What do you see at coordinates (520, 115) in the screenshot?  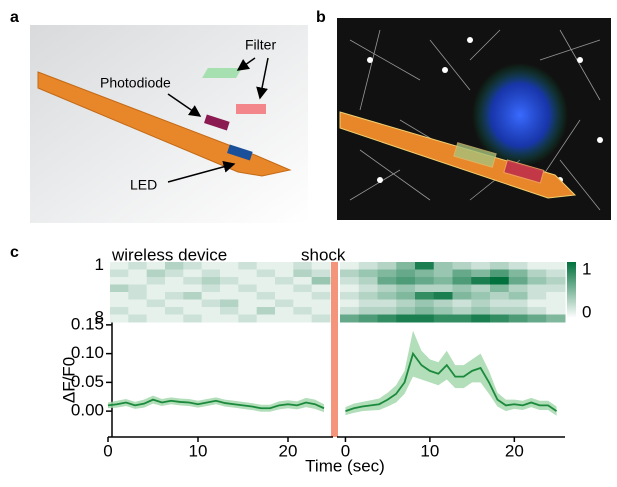 I see `glow` at bounding box center [520, 115].